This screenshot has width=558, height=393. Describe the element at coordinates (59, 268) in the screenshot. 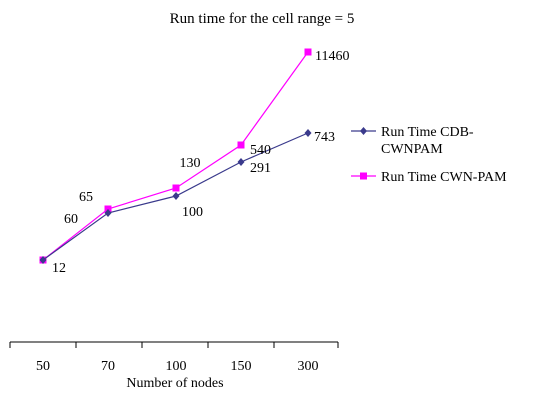

I see `data-label: 12` at that location.